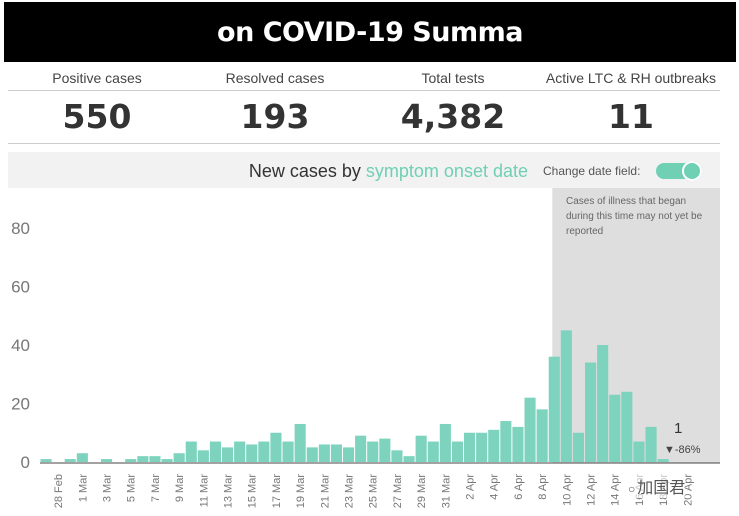 Image resolution: width=739 pixels, height=516 pixels. What do you see at coordinates (20, 287) in the screenshot?
I see `y-tick-label: 60` at bounding box center [20, 287].